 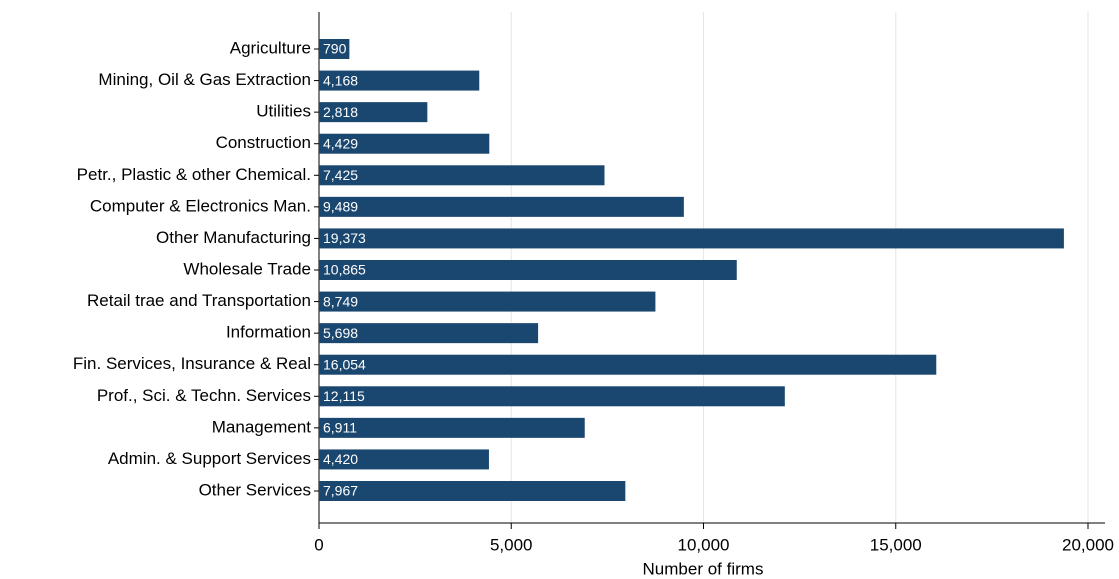 What do you see at coordinates (262, 426) in the screenshot?
I see `y-tick-label: Management` at bounding box center [262, 426].